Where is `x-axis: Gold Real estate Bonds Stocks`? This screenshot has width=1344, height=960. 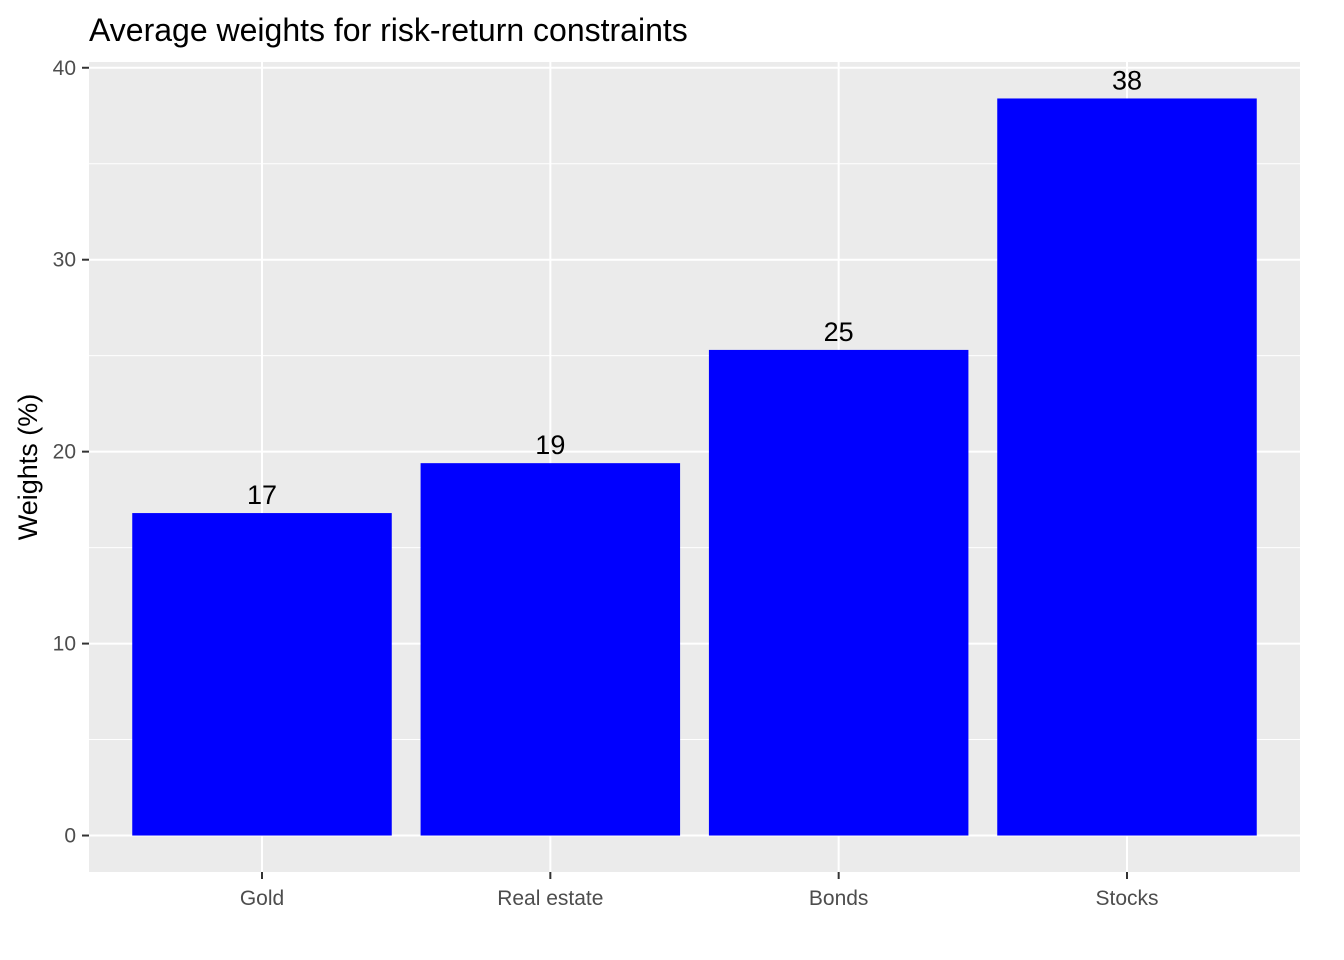 x-axis: Gold Real estate Bonds Stocks is located at coordinates (699, 891).